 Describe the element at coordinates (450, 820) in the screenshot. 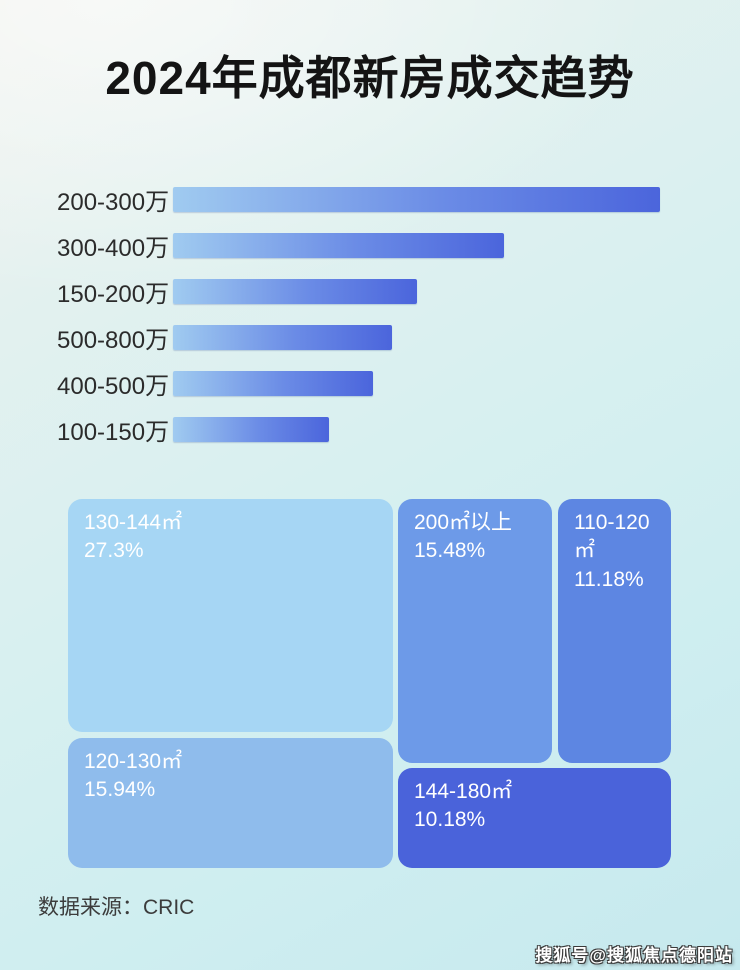

I see `treemap-cell-value: 10.18%` at that location.